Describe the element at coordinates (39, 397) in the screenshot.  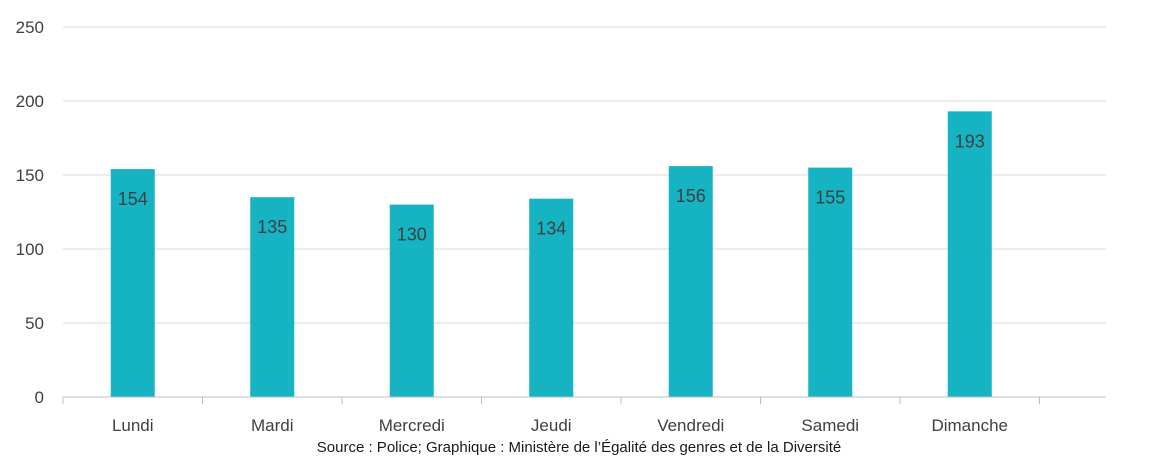
I see `y-tick-label: 0` at that location.